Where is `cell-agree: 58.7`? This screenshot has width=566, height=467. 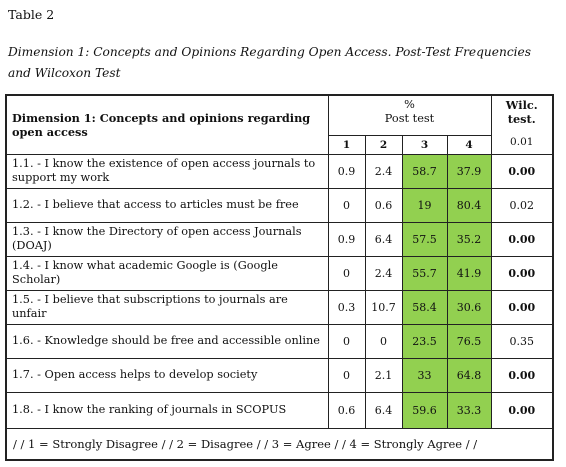
cell-agree: 58.7 is located at coordinates (424, 171).